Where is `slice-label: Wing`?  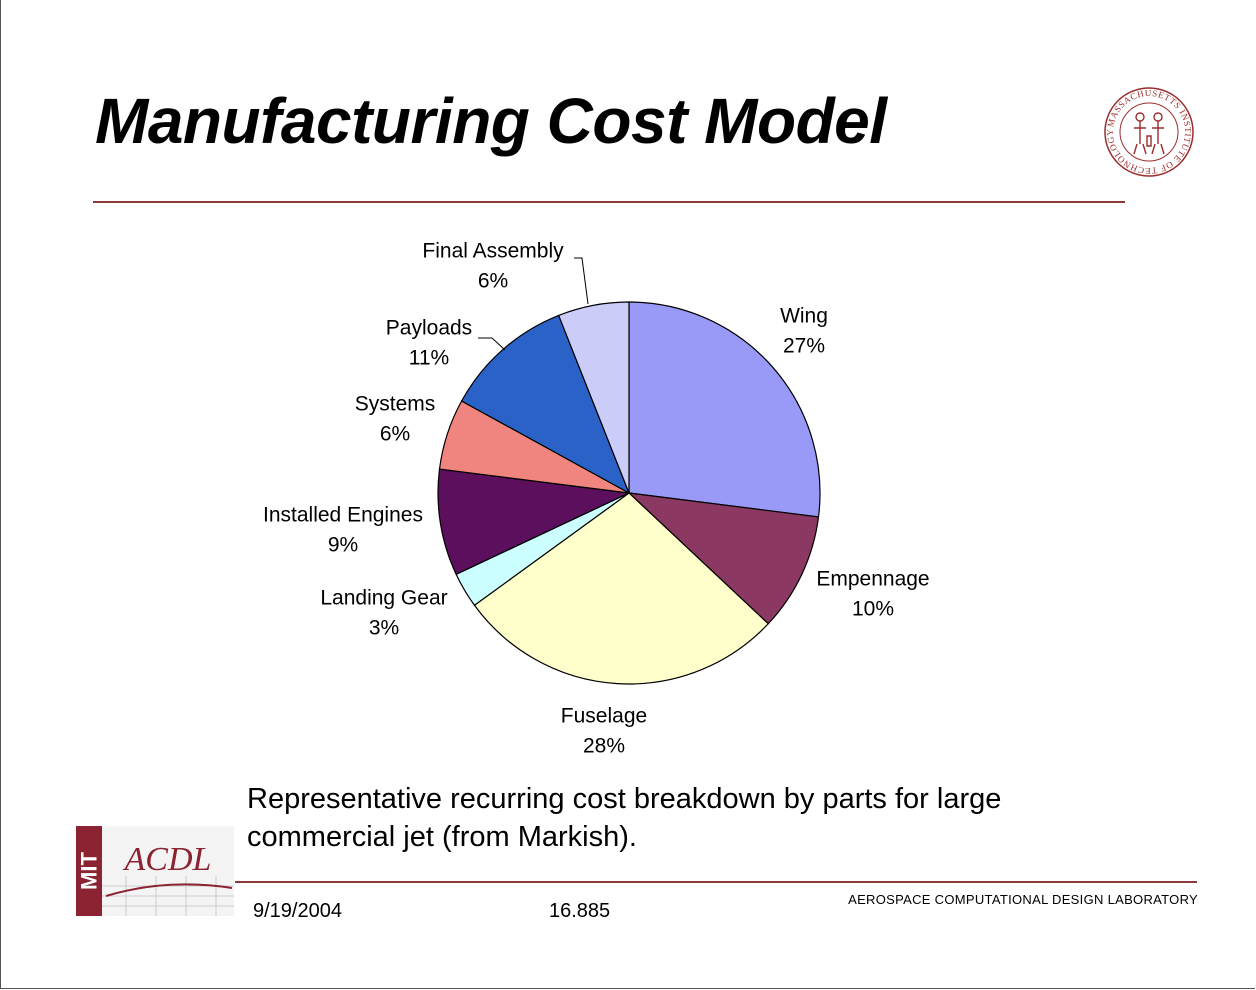
slice-label: Wing is located at coordinates (804, 316).